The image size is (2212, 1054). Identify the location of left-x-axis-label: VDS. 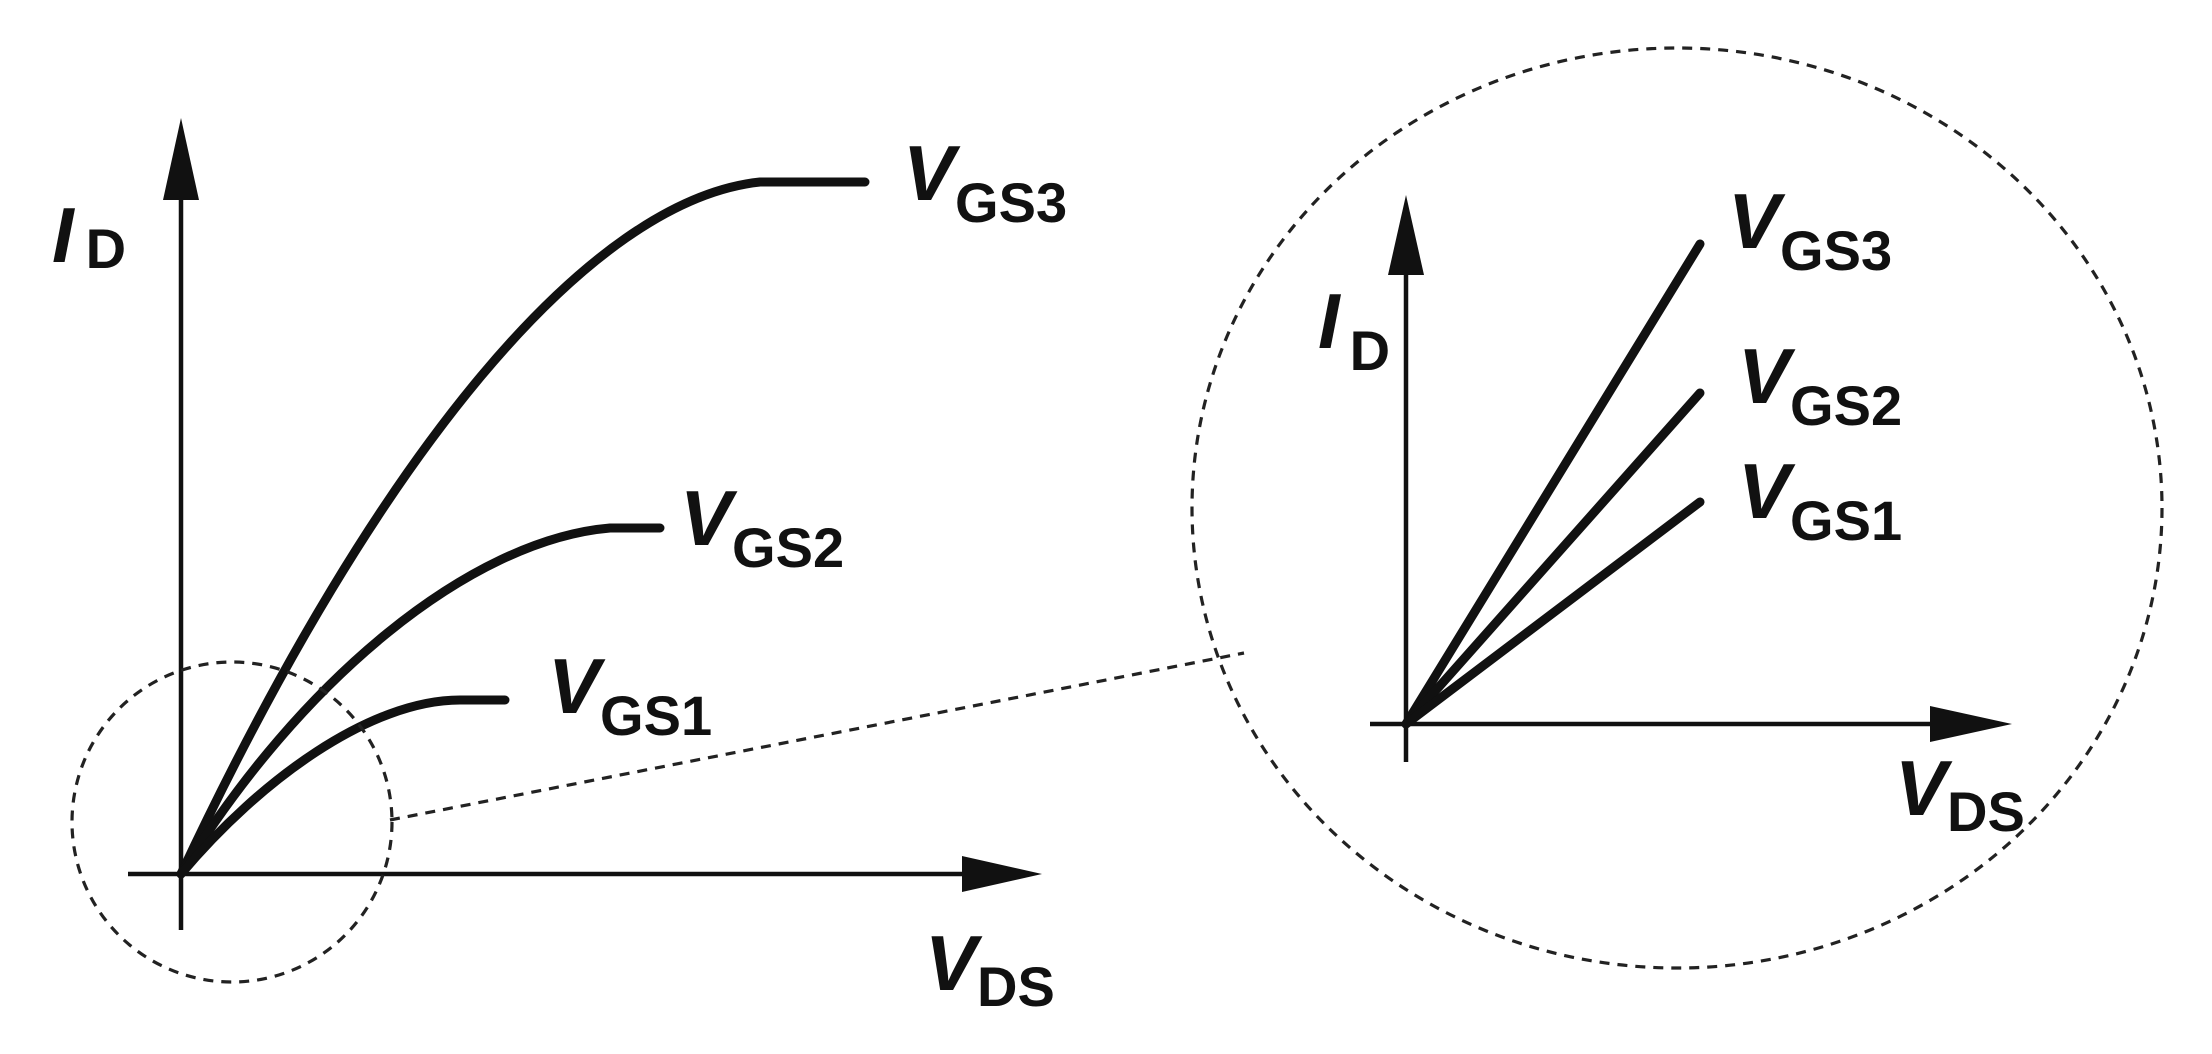
(990, 968).